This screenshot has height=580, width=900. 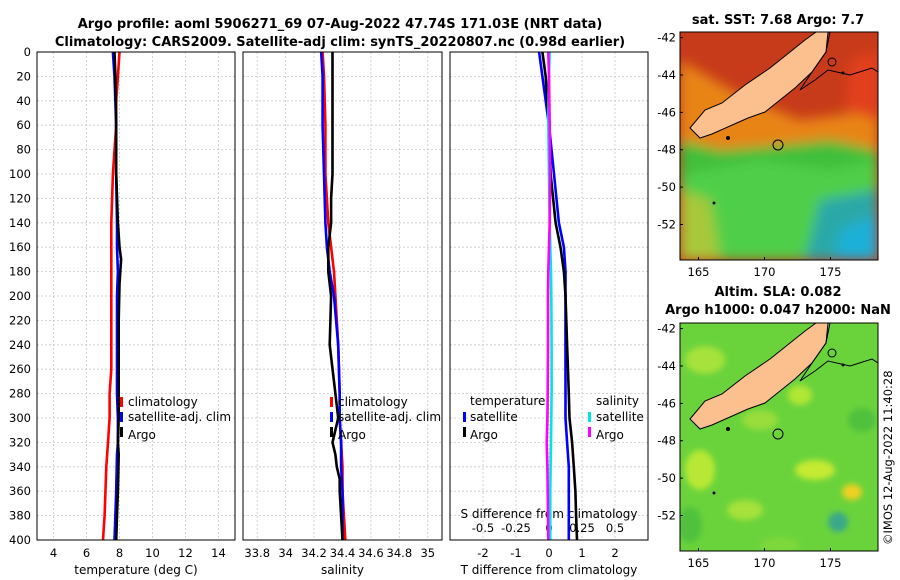 I want to click on legend-label-temp-satellite: satellite, so click(x=494, y=417).